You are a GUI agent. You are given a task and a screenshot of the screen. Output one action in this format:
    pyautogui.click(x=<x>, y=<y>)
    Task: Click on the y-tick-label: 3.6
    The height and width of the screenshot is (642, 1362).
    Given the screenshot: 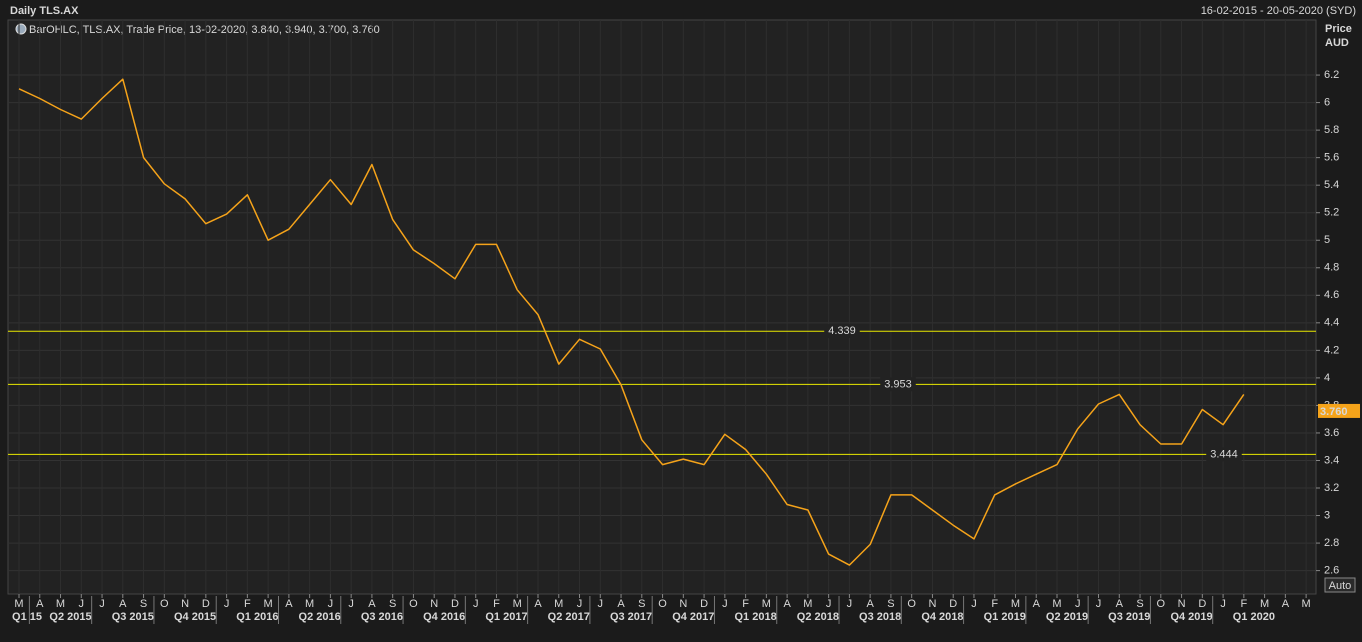 What is the action you would take?
    pyautogui.click(x=1331, y=433)
    